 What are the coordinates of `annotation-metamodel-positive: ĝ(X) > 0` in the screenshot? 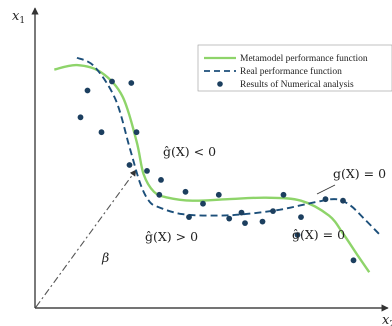 It's located at (171, 236).